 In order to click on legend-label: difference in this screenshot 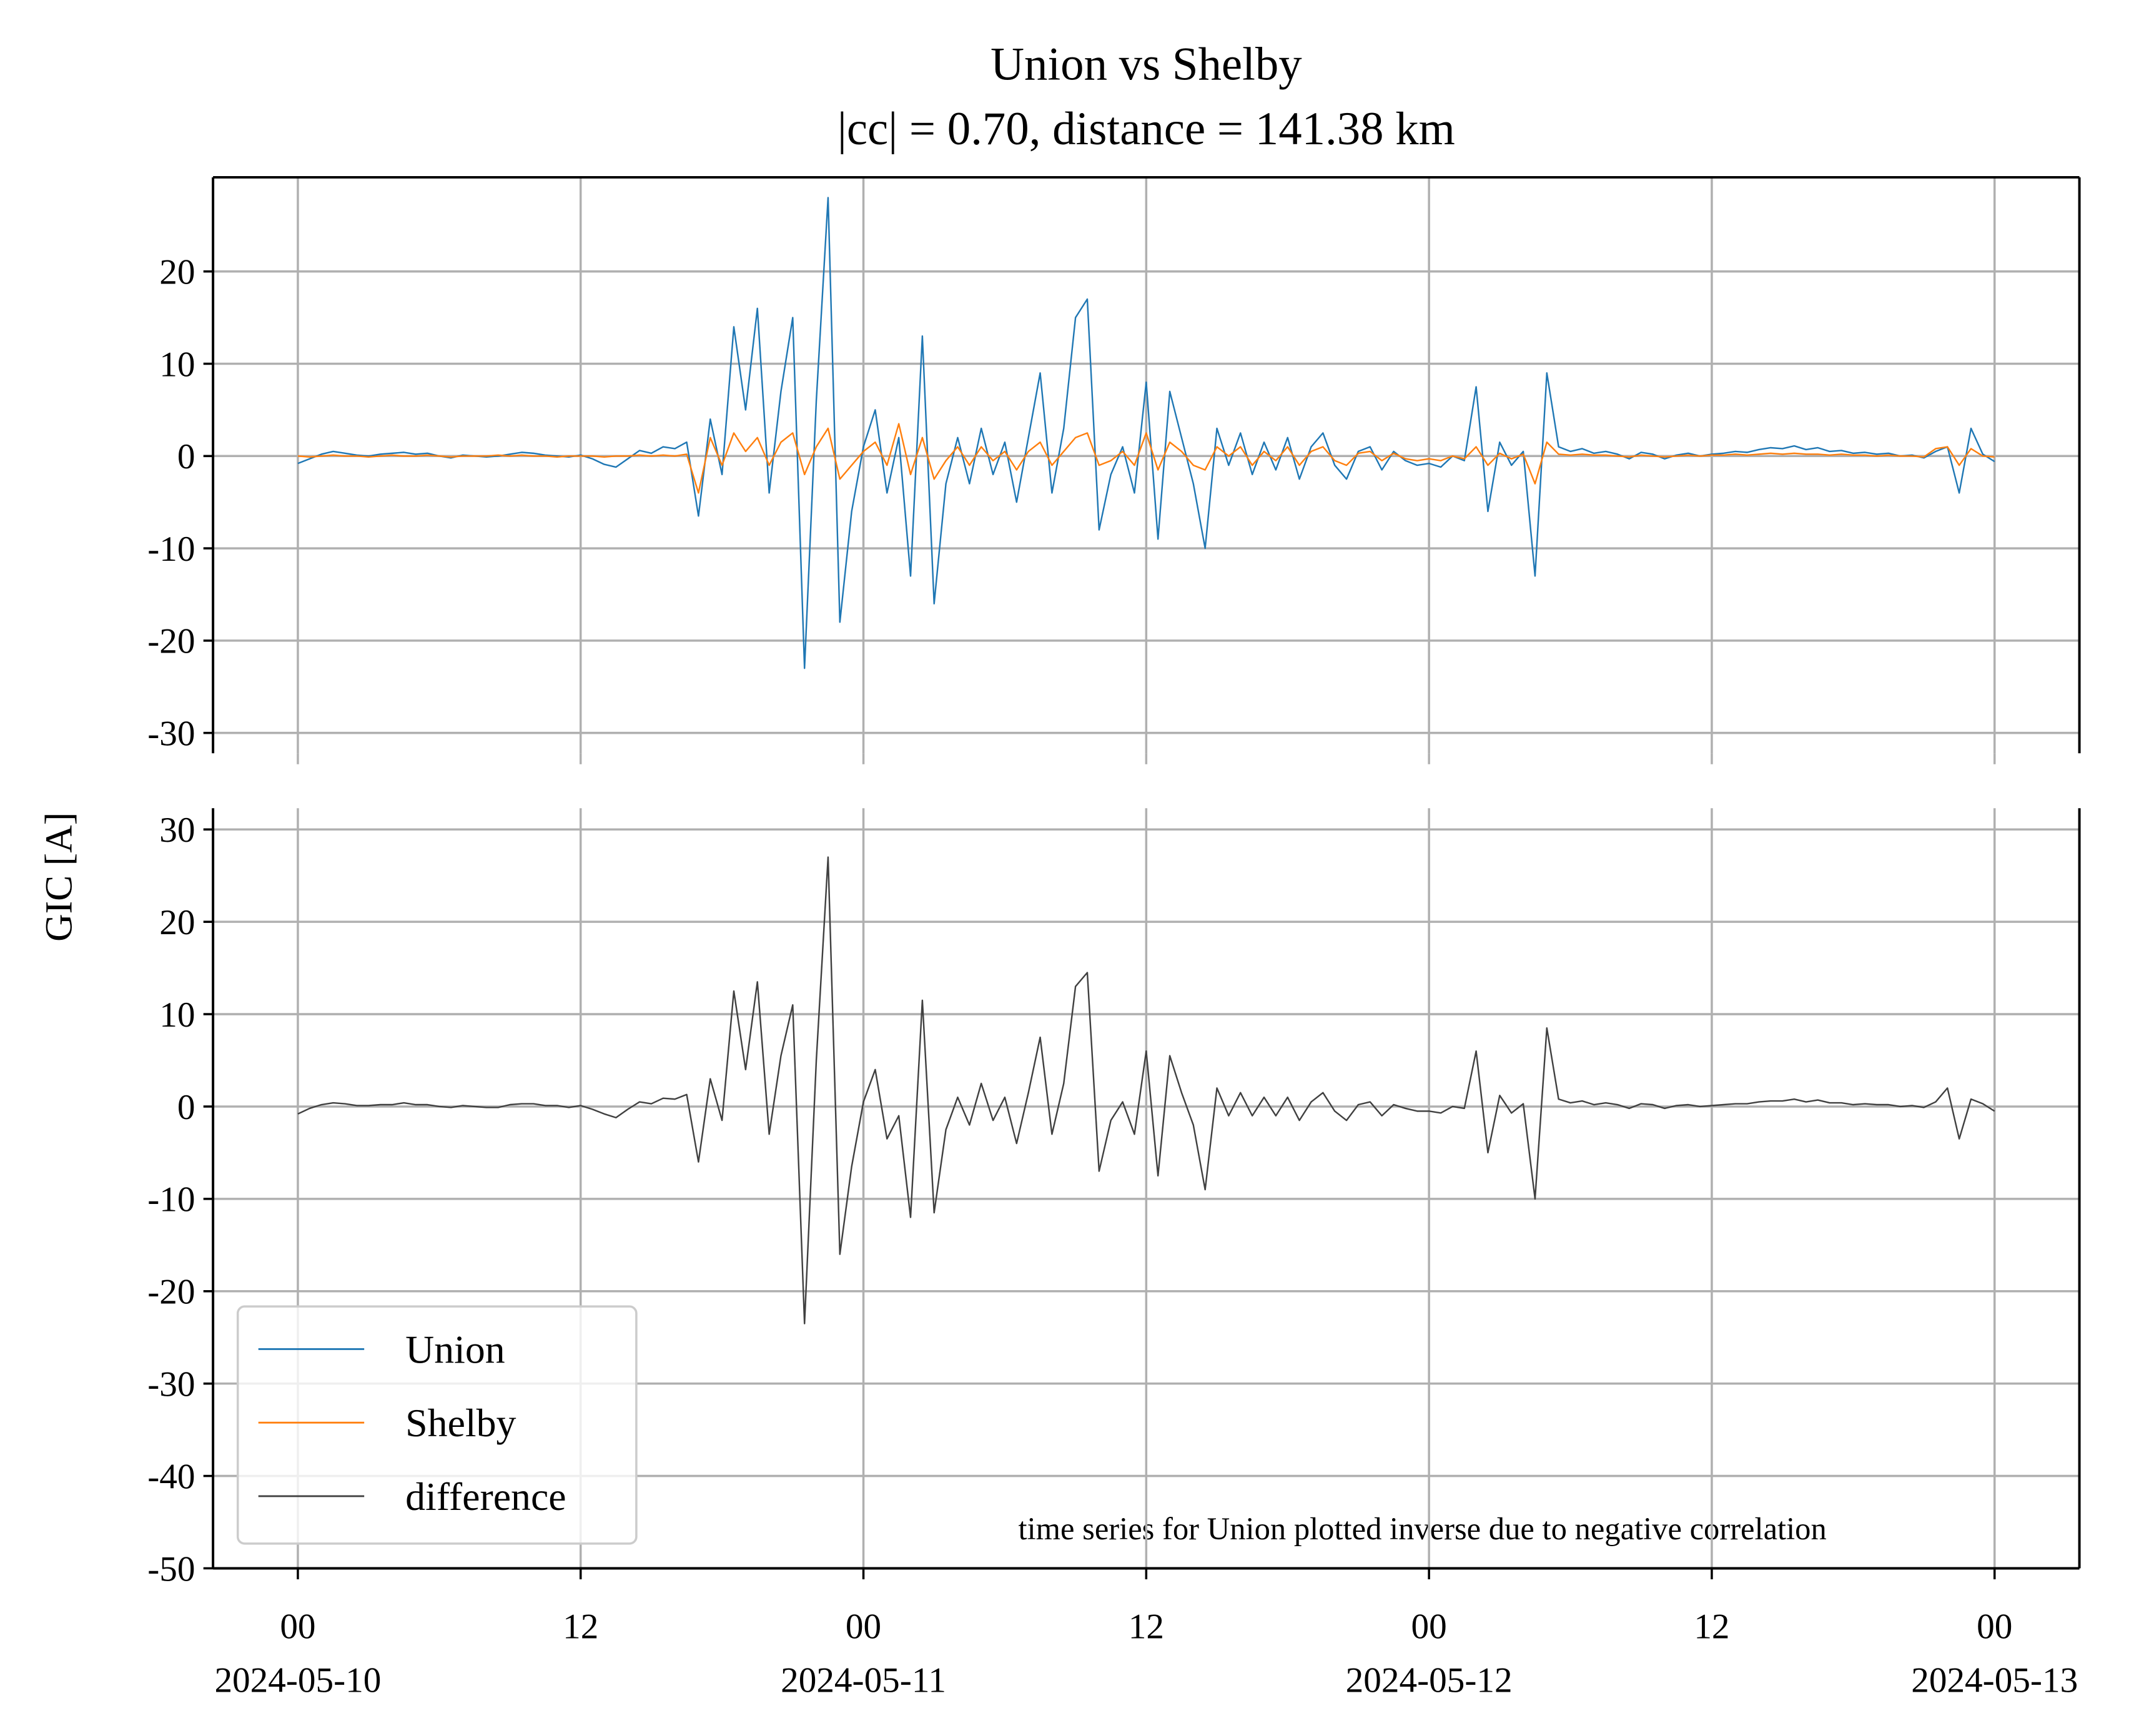, I will do `click(486, 1496)`.